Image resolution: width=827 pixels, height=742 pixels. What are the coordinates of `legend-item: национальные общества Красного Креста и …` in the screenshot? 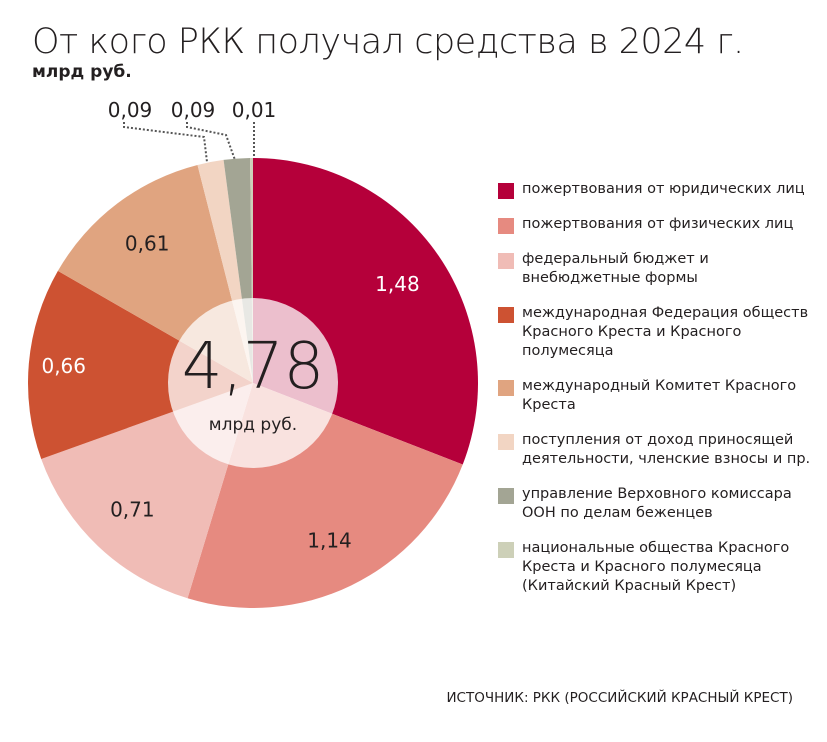 It's located at (658, 567).